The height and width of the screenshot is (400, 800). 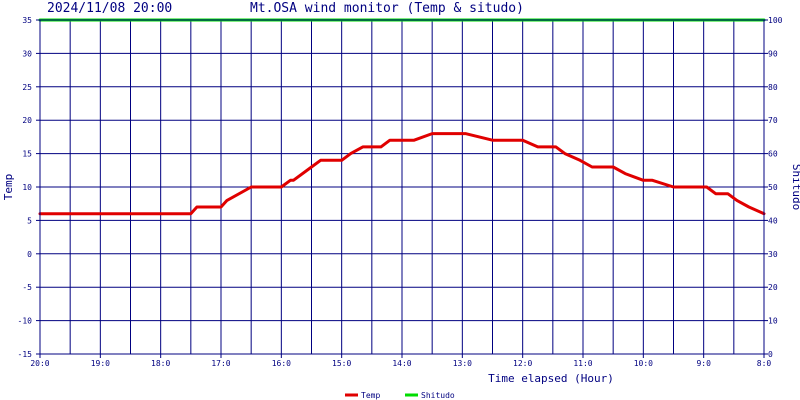 I want to click on y-tick-label-right: 70, so click(x=773, y=120).